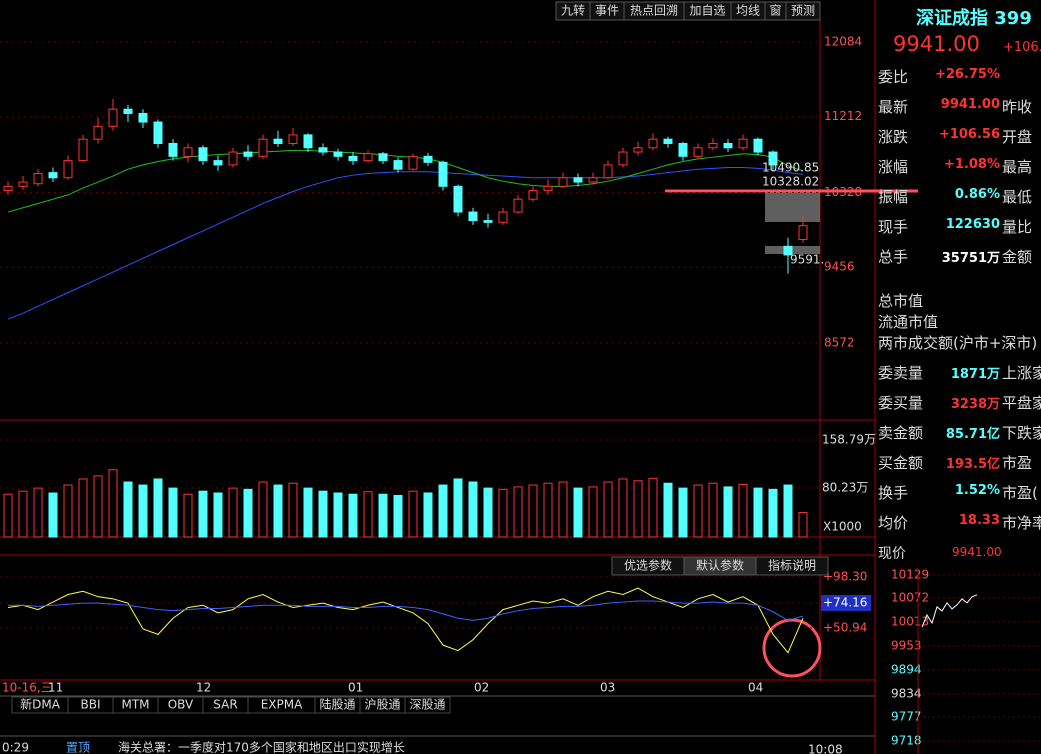  I want to click on param-button, so click(792, 566).